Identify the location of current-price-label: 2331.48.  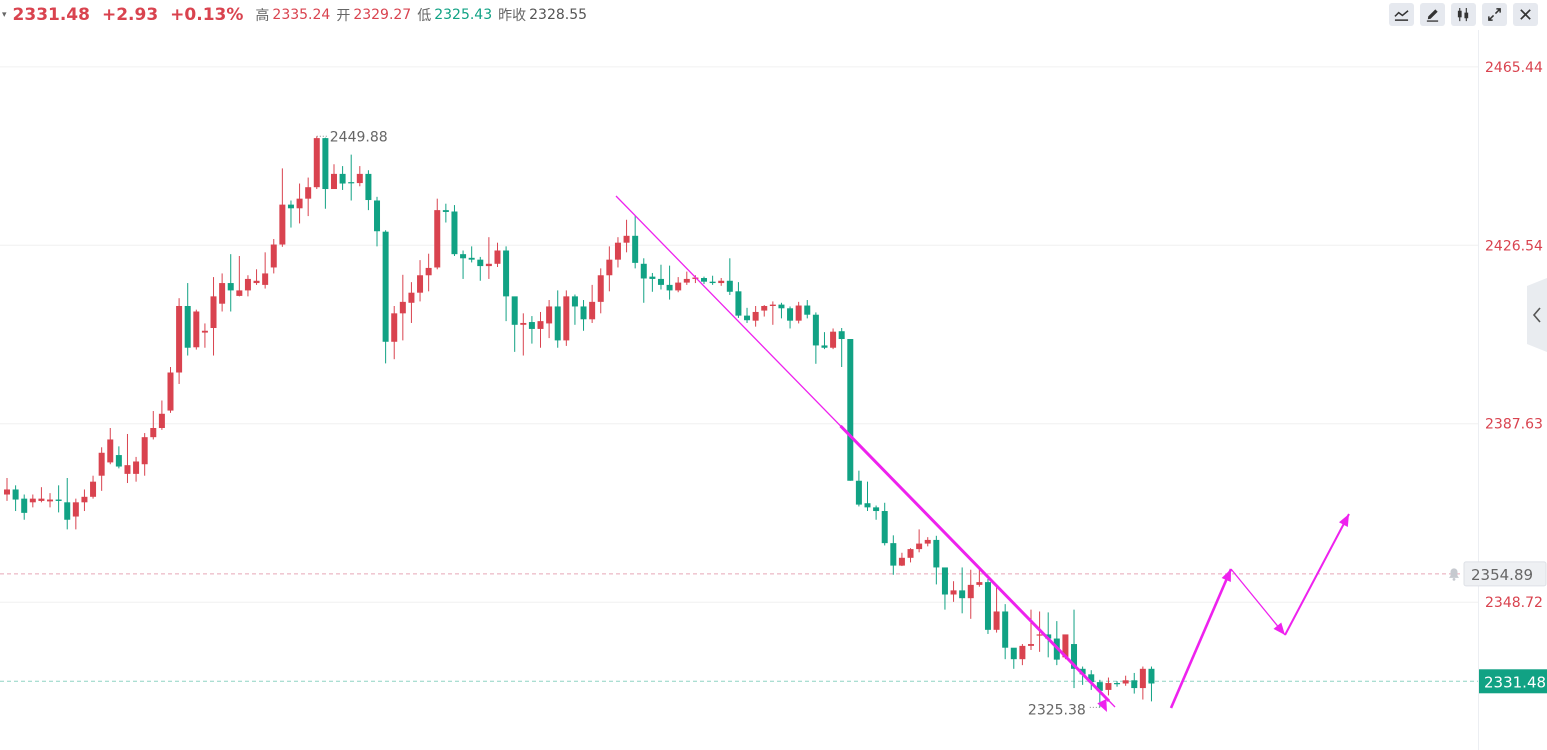
(1515, 682).